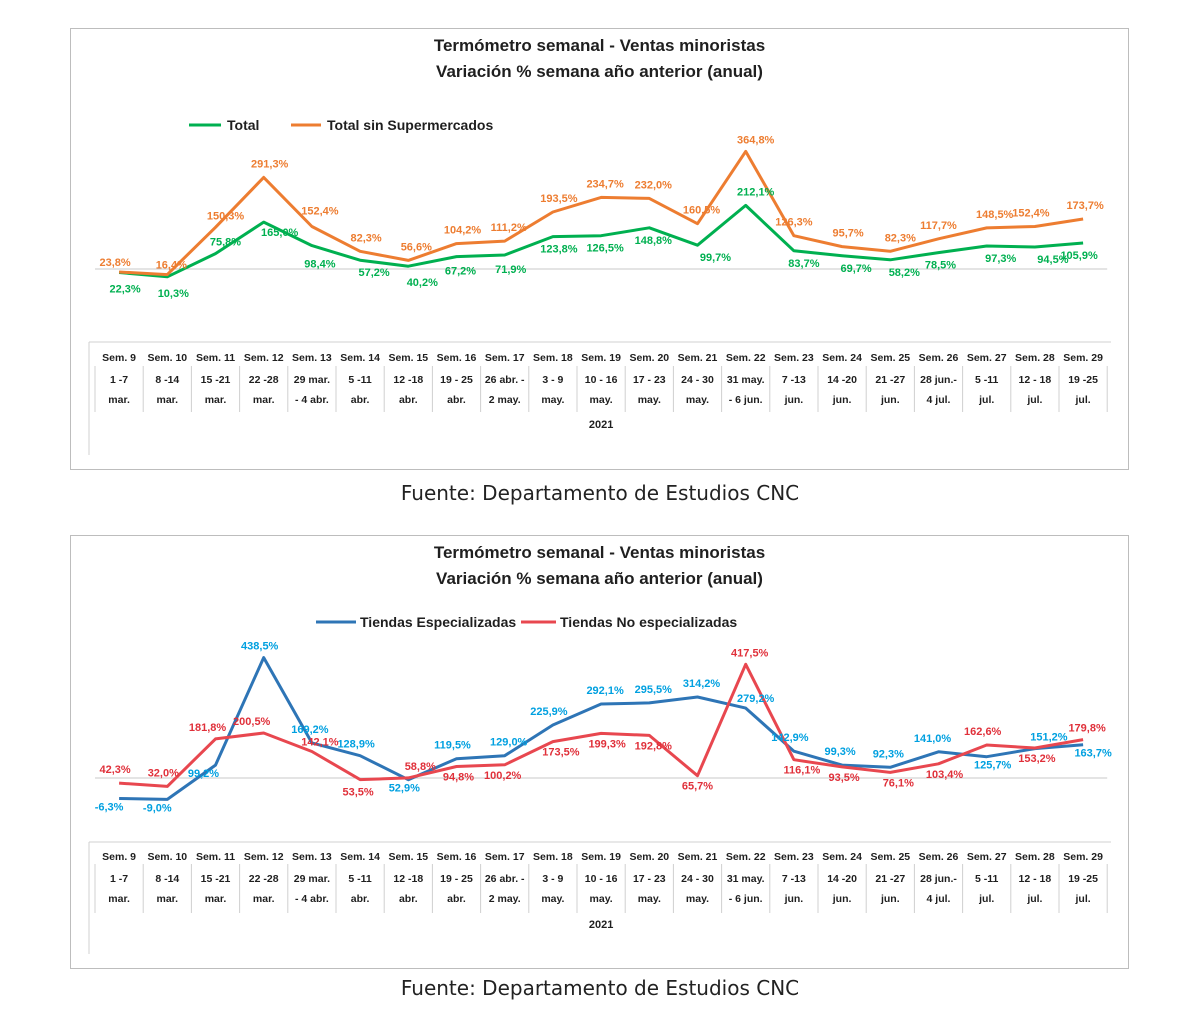 This screenshot has height=1033, width=1200. Describe the element at coordinates (416, 247) in the screenshot. I see `data-label: 56,6%` at that location.